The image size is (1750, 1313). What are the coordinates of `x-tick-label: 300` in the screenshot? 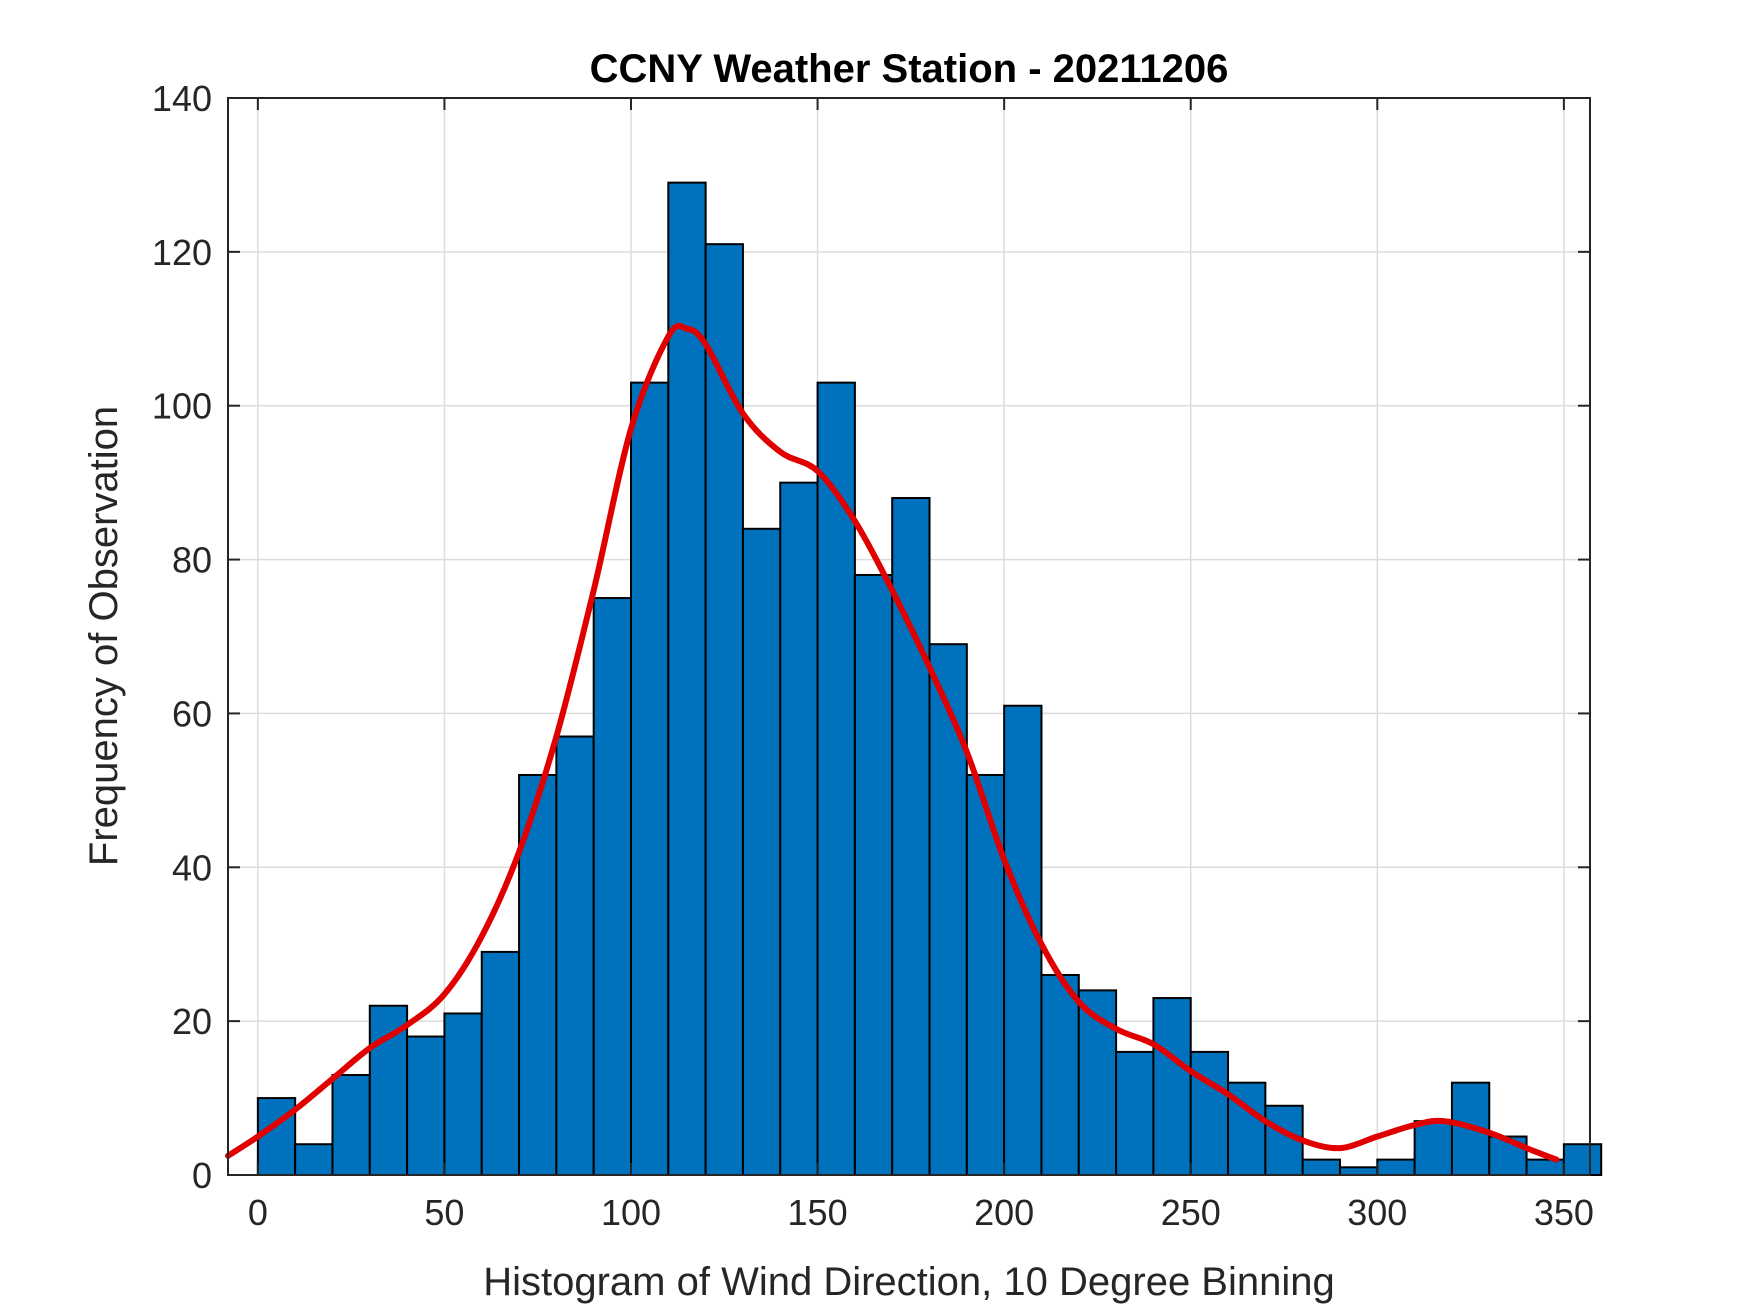 It's located at (1377, 1212).